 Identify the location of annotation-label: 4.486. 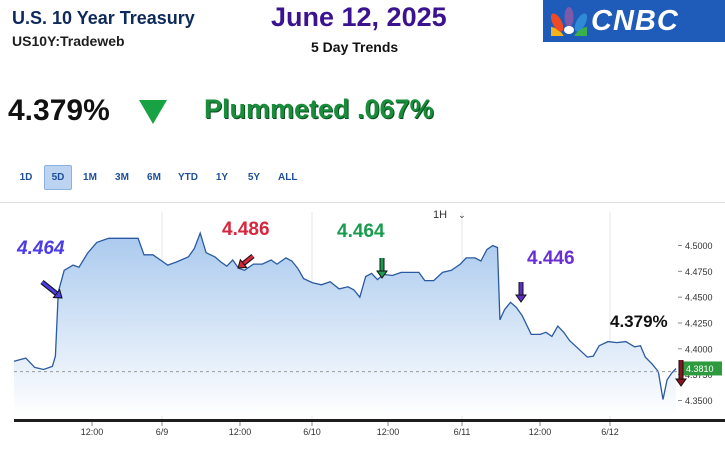
(246, 229).